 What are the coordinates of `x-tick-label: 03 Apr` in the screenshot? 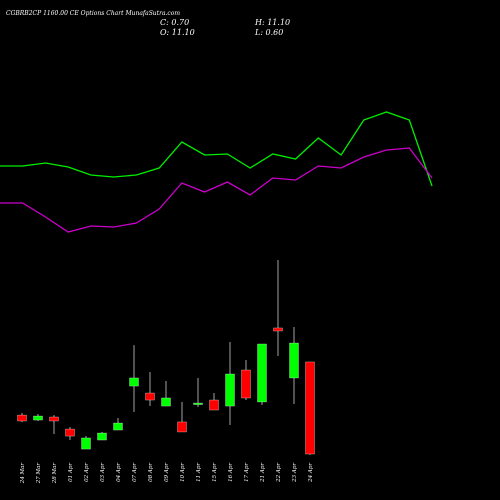 It's located at (103, 472).